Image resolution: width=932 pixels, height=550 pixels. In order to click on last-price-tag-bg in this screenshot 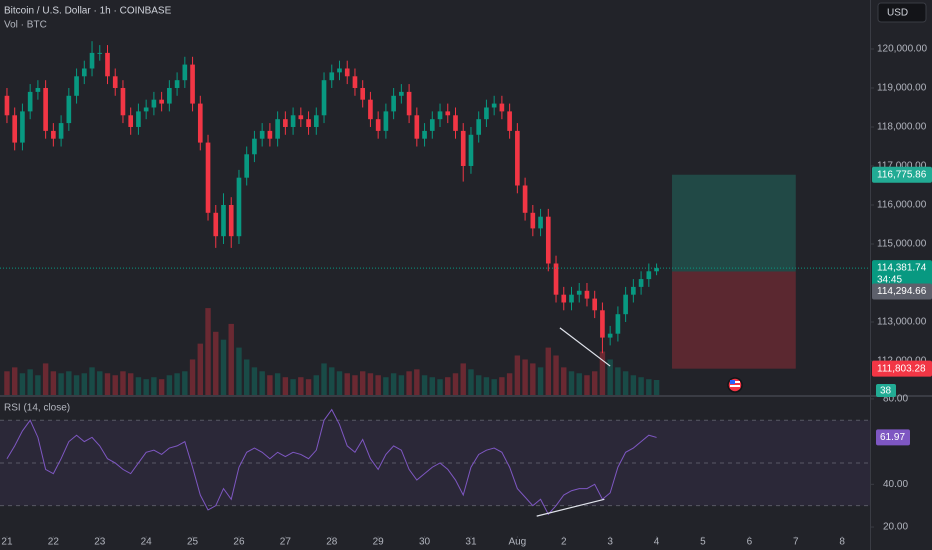, I will do `click(902, 274)`.